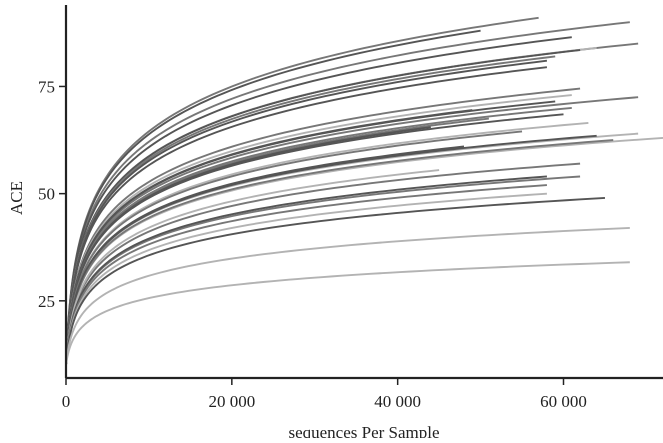 This screenshot has width=663, height=443. What do you see at coordinates (397, 401) in the screenshot?
I see `x-tick-label-2: 40 000` at bounding box center [397, 401].